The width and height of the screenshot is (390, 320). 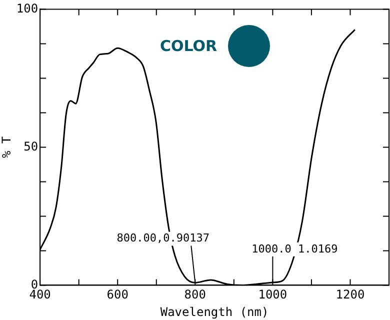 What do you see at coordinates (350, 295) in the screenshot?
I see `x-tick-label: 1200` at bounding box center [350, 295].